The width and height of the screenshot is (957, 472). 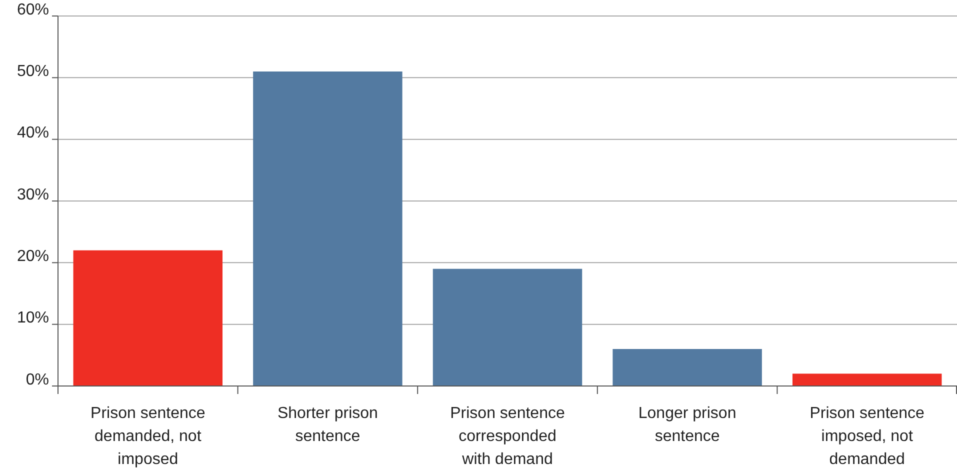 I want to click on x-tick-label: Prison sentence corresponded with demand, so click(x=507, y=436).